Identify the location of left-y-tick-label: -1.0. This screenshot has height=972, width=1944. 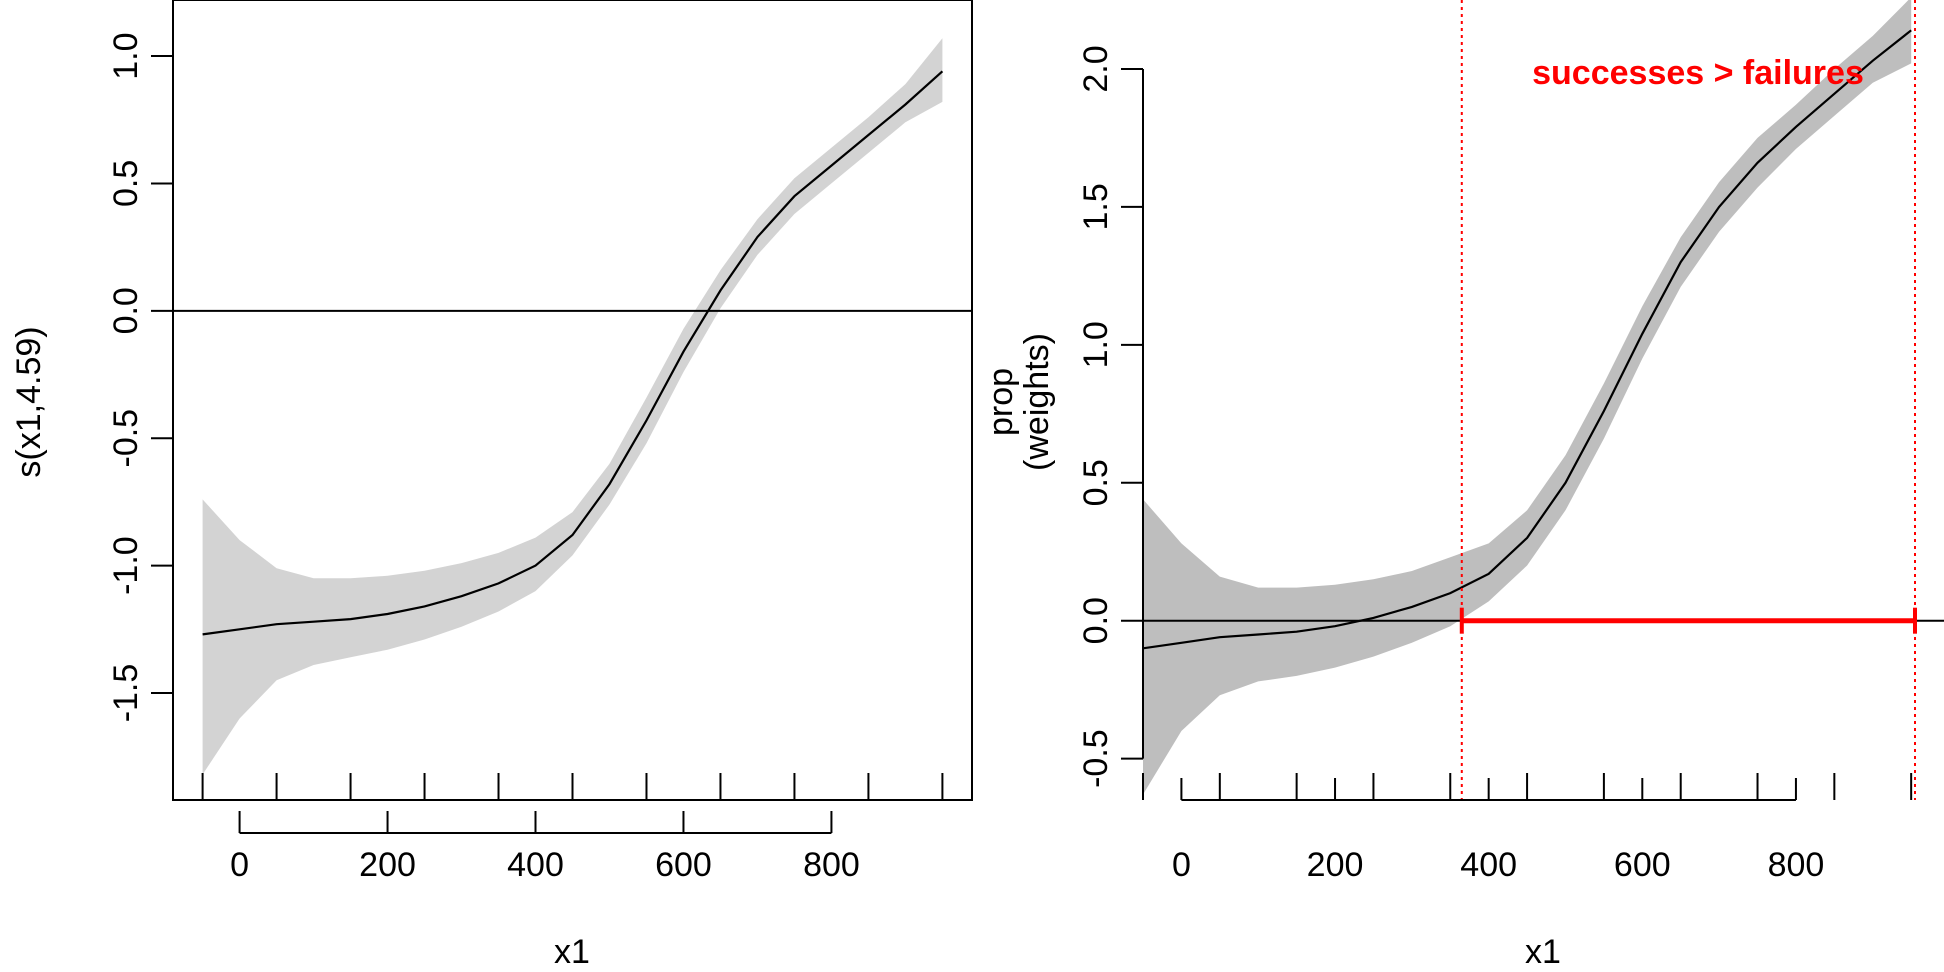
(126, 565).